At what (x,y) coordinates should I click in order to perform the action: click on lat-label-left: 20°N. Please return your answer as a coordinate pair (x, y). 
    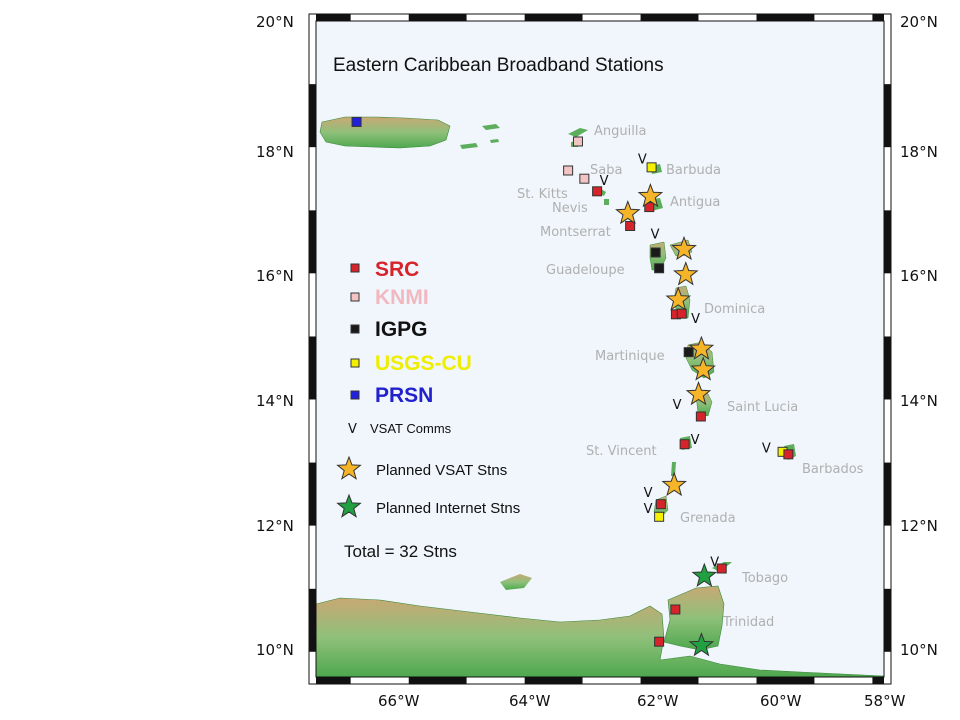
    Looking at the image, I should click on (275, 22).